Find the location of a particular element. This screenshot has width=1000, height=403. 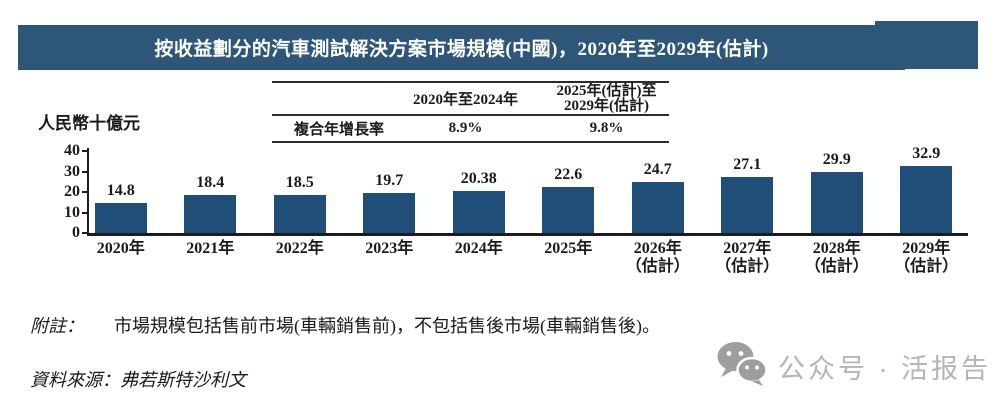

footnote: 附註： 市場規模包括售前市場(車輛銷售前)，不包括售後市場(車輛銷售後)。 is located at coordinates (345, 325).